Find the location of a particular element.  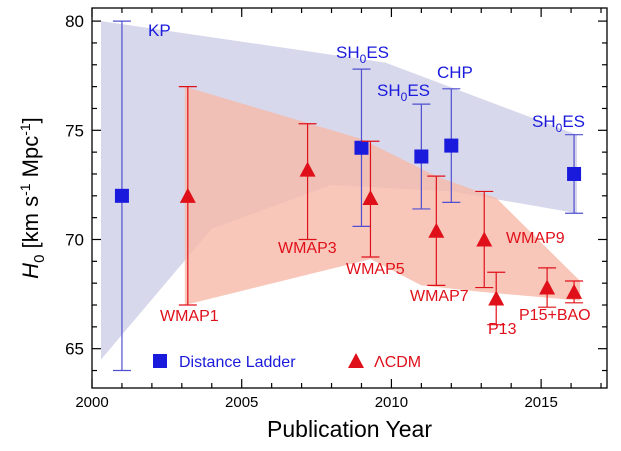

y-tick-label: 65 is located at coordinates (74, 349).